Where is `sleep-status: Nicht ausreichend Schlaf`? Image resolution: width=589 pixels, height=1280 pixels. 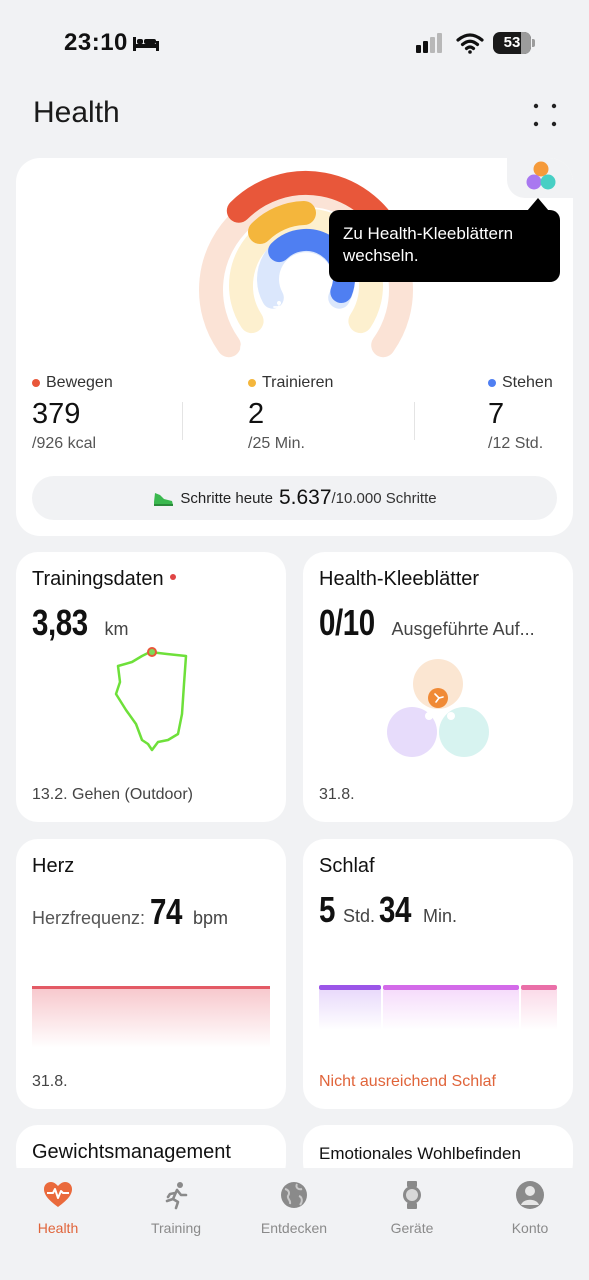 sleep-status: Nicht ausreichend Schlaf is located at coordinates (407, 1081).